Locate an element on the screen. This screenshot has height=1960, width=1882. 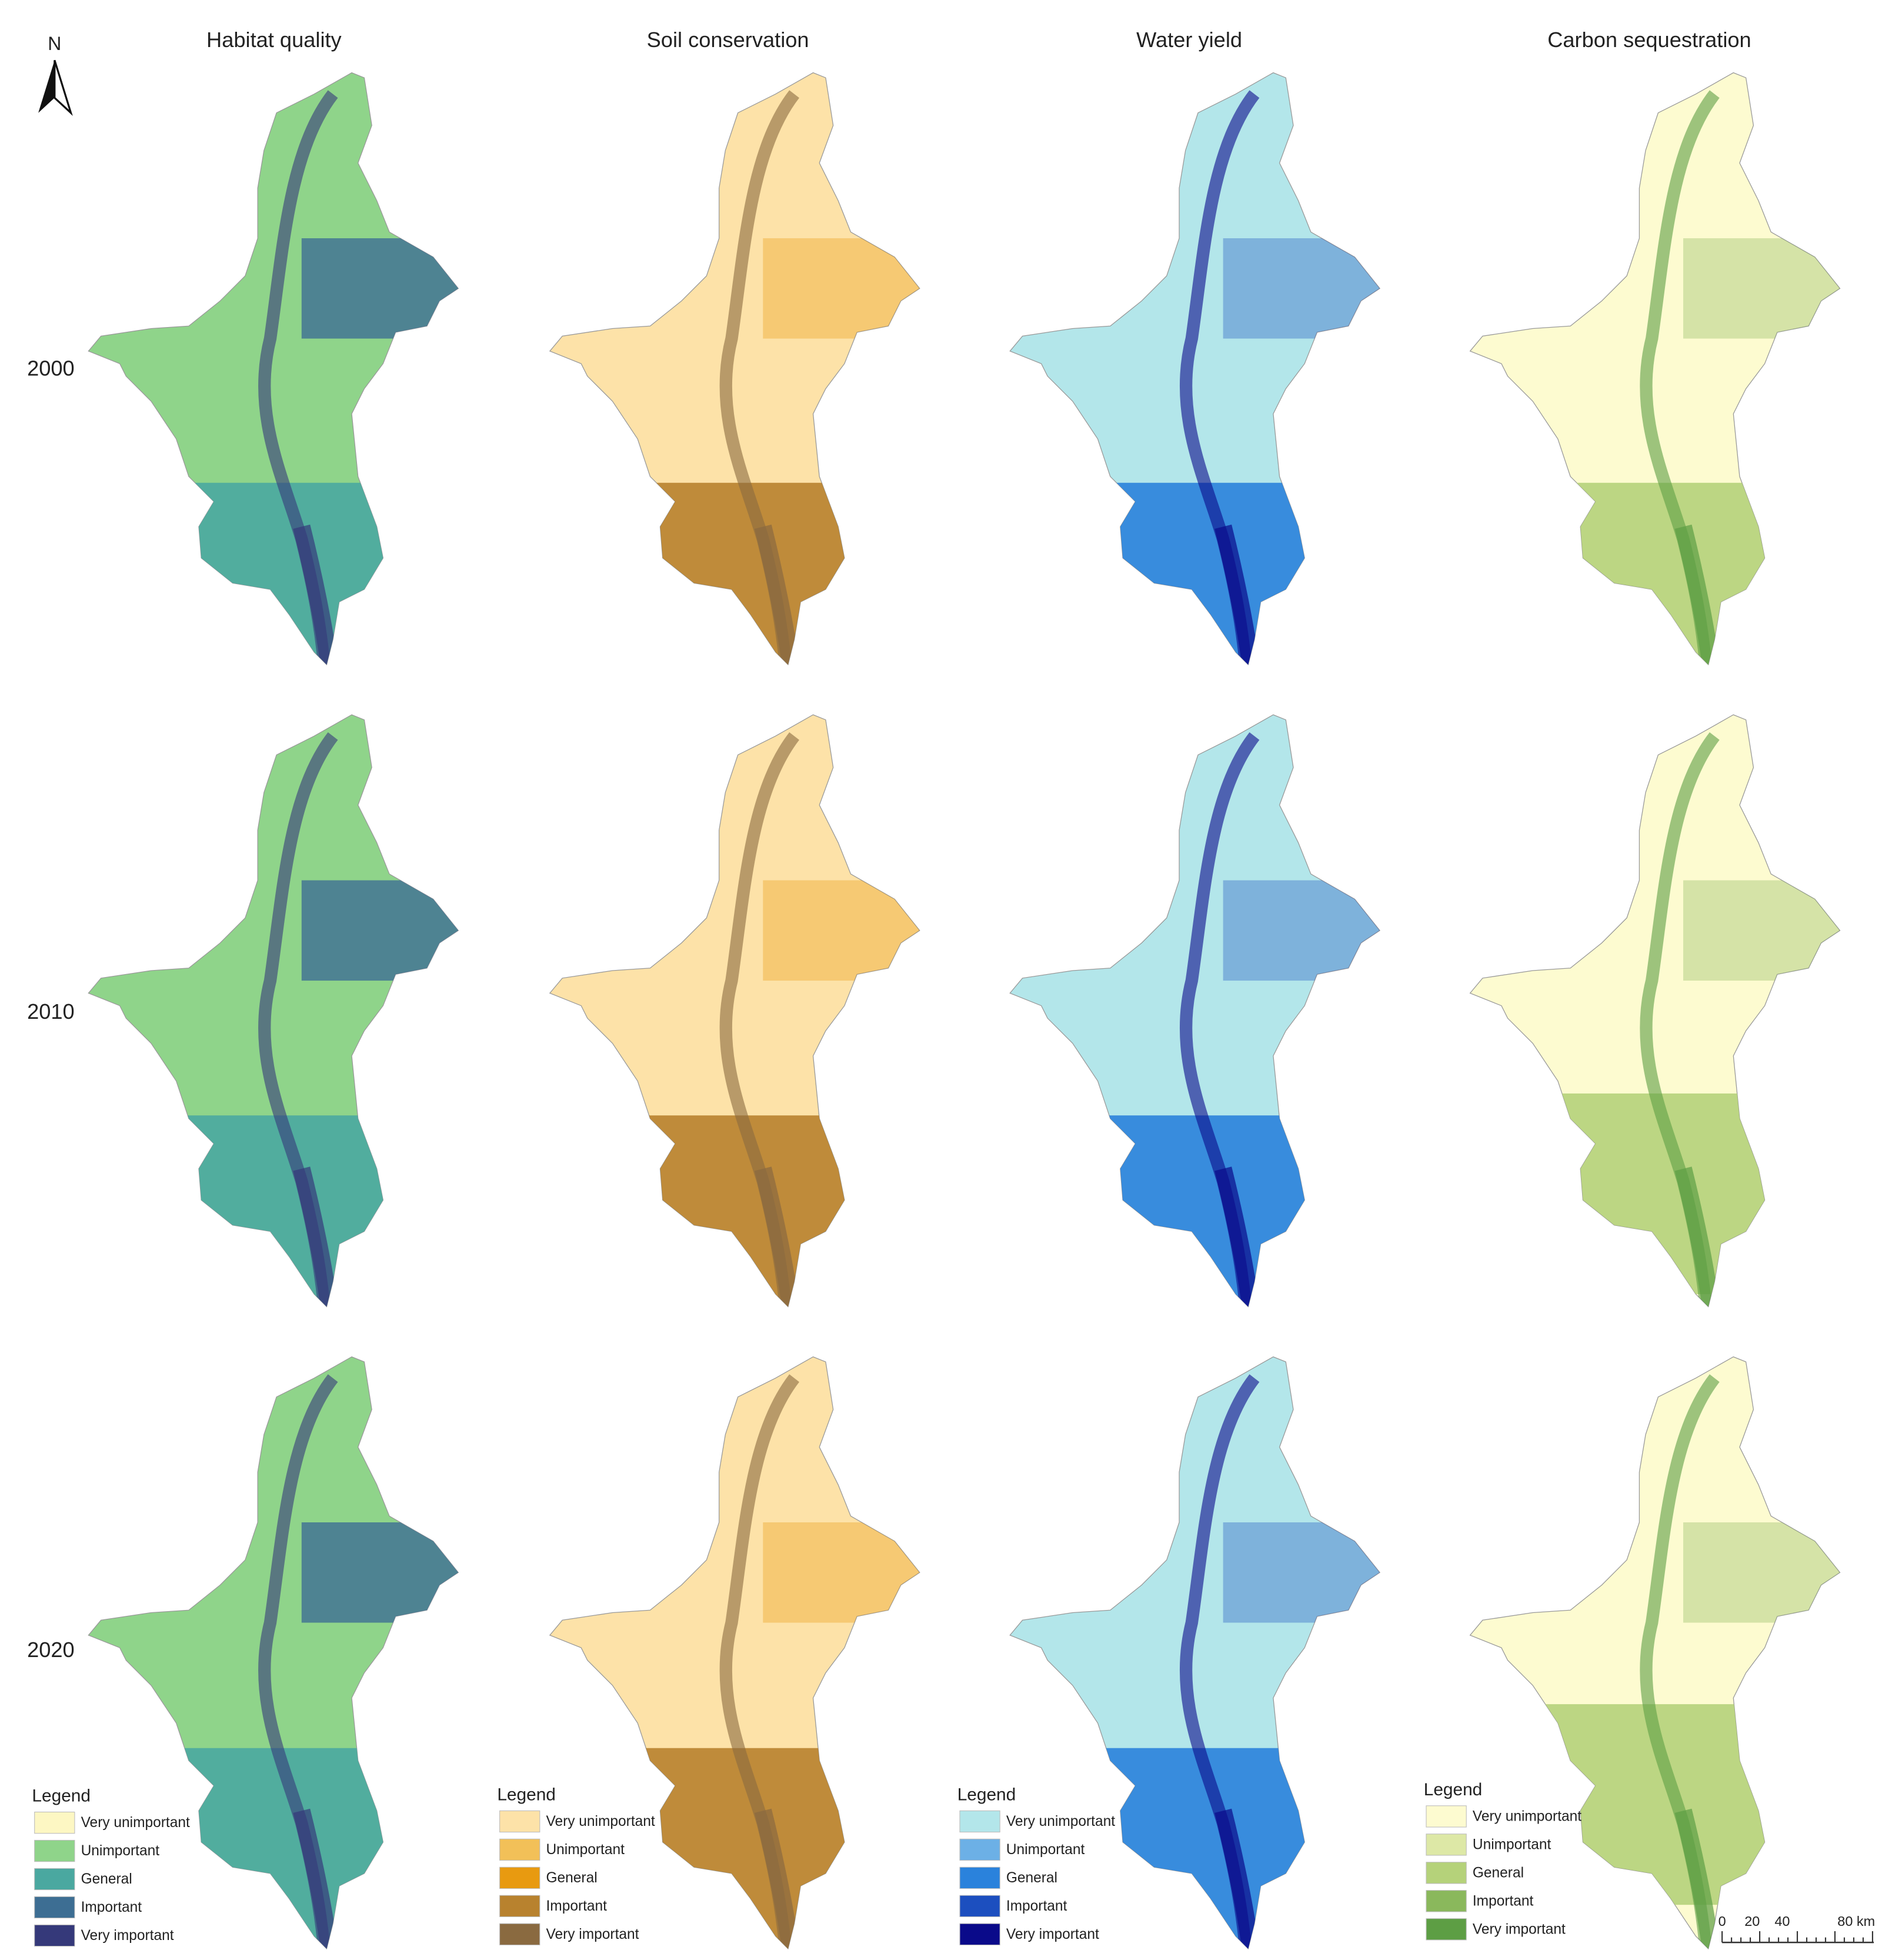
column-title: Water yield is located at coordinates (1189, 40).